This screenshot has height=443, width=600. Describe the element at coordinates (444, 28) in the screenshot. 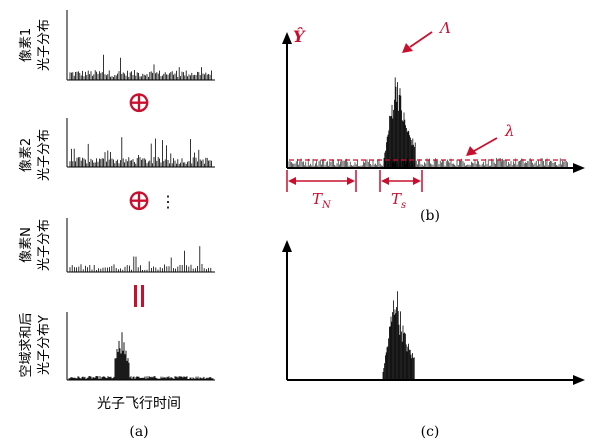

I see `peak-label: Λ` at that location.